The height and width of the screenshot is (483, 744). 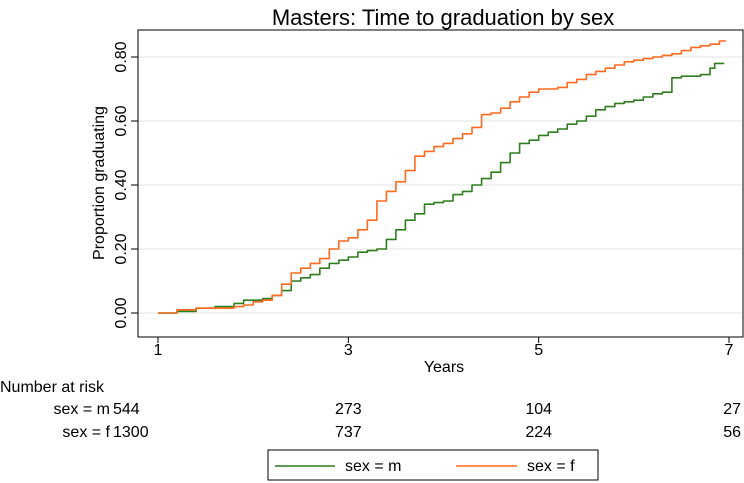 What do you see at coordinates (158, 350) in the screenshot?
I see `x-tick-label-0: 1` at bounding box center [158, 350].